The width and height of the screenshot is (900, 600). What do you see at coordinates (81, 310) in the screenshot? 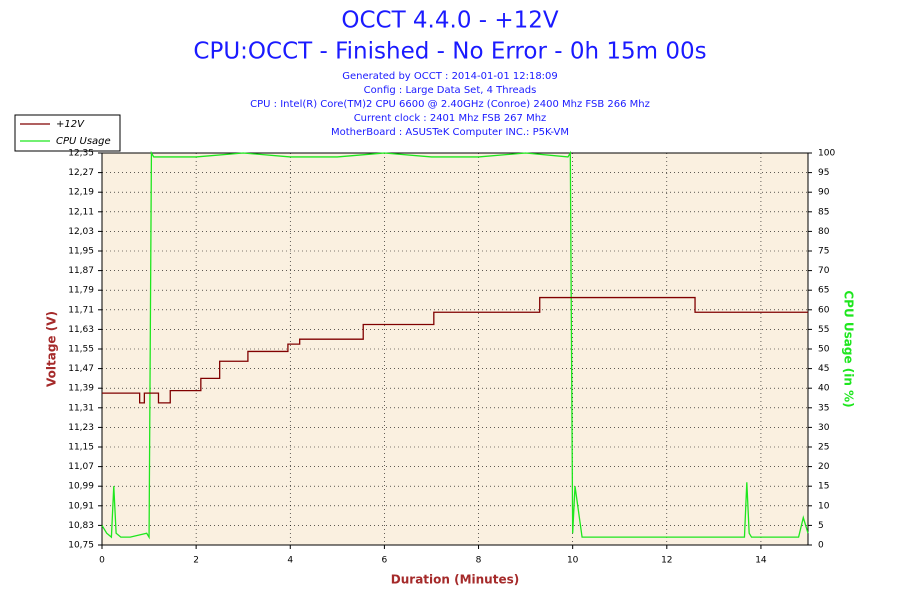
I see `y-tick-label: 11,71` at bounding box center [81, 310].